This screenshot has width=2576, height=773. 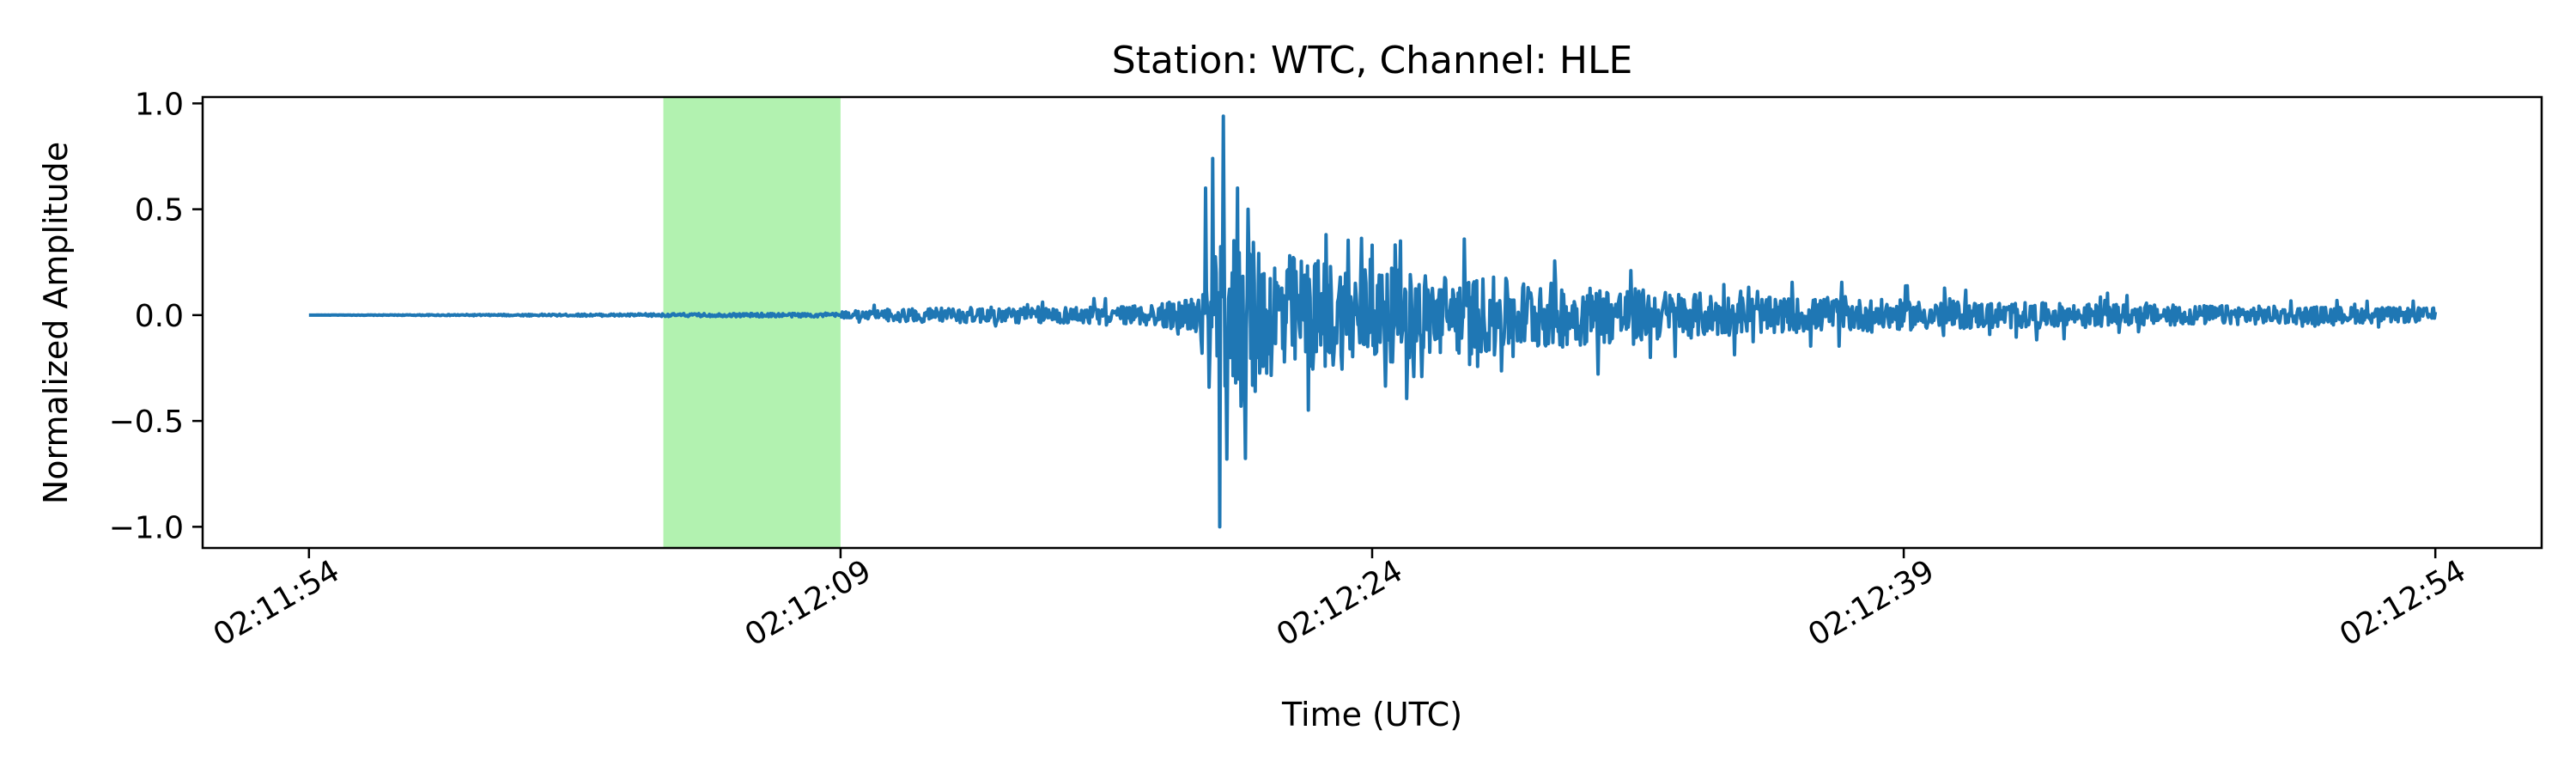 What do you see at coordinates (1872, 603) in the screenshot?
I see `x-tick-label: 02:12:39` at bounding box center [1872, 603].